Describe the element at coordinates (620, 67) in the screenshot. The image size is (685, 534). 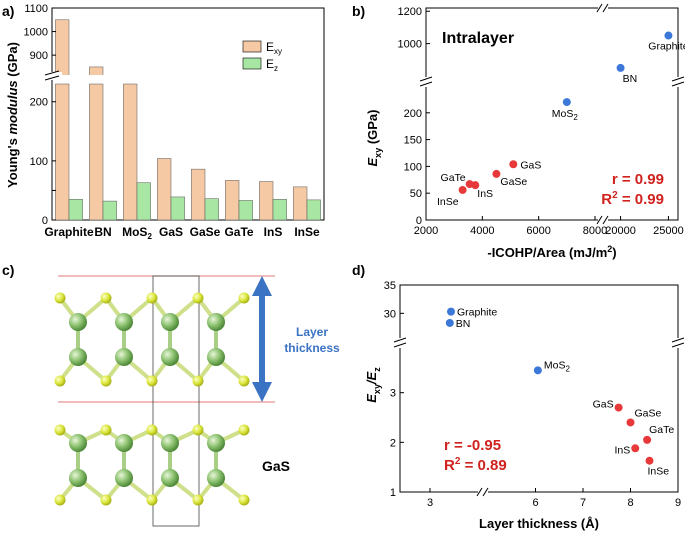
I see `point-bn` at that location.